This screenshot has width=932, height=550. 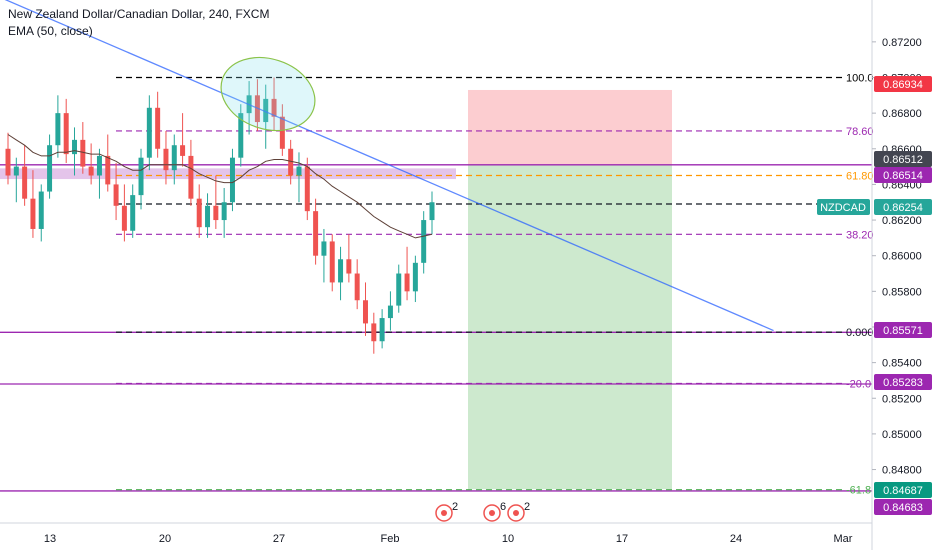 I want to click on price-tag-label: 0.85571, so click(x=903, y=331).